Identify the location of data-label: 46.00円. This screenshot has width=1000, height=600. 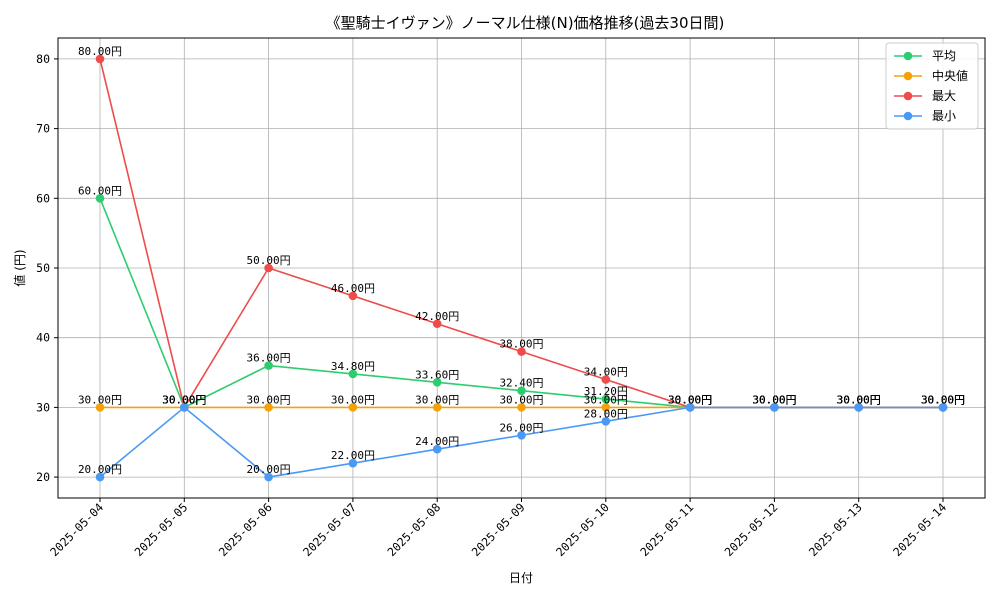
(353, 288).